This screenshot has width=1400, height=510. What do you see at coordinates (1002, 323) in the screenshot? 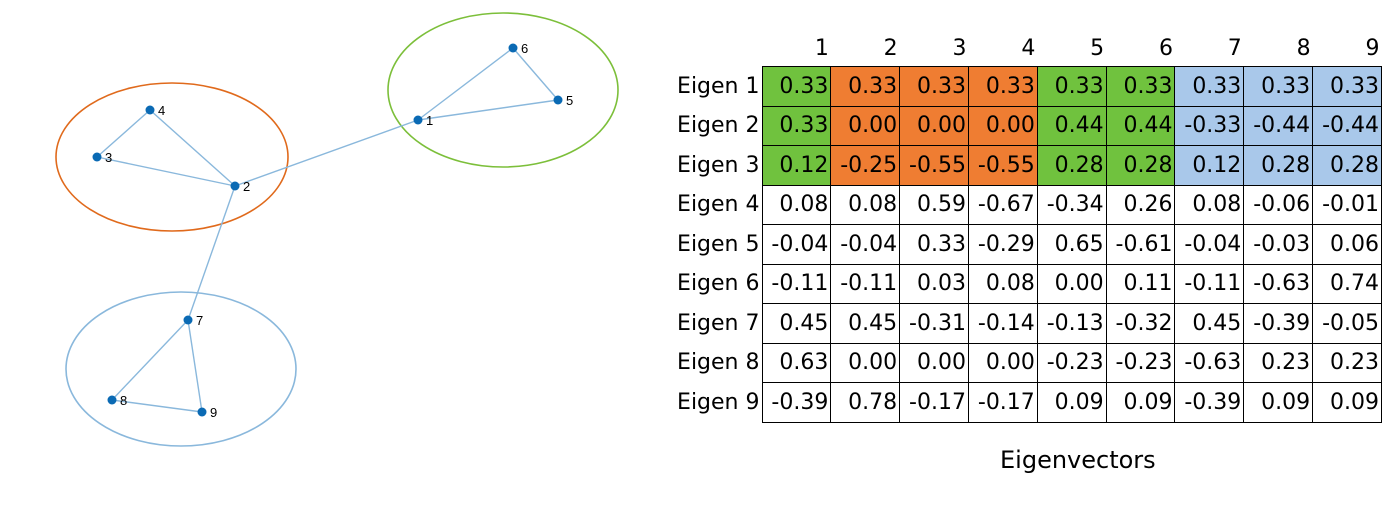
I see `table-cell: -0.14` at bounding box center [1002, 323].